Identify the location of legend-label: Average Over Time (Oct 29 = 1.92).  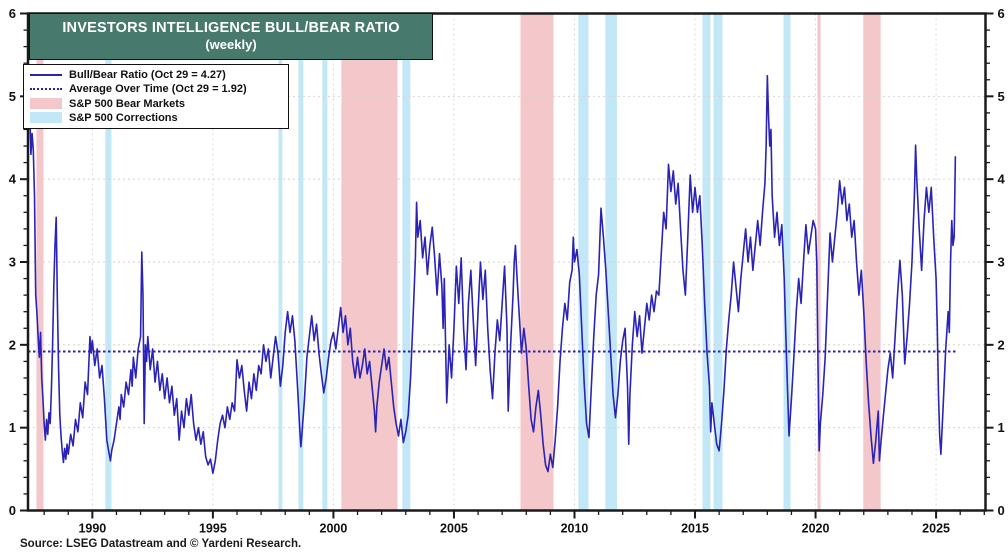
(158, 89).